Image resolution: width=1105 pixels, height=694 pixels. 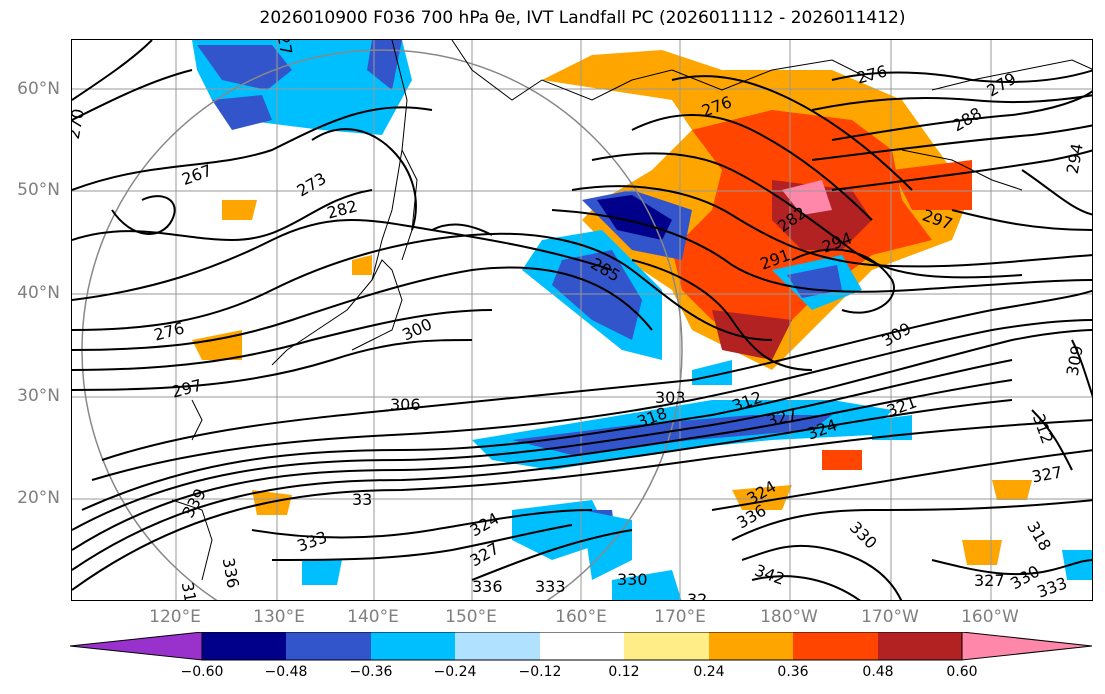 I want to click on contour-label: 312, so click(x=1043, y=428).